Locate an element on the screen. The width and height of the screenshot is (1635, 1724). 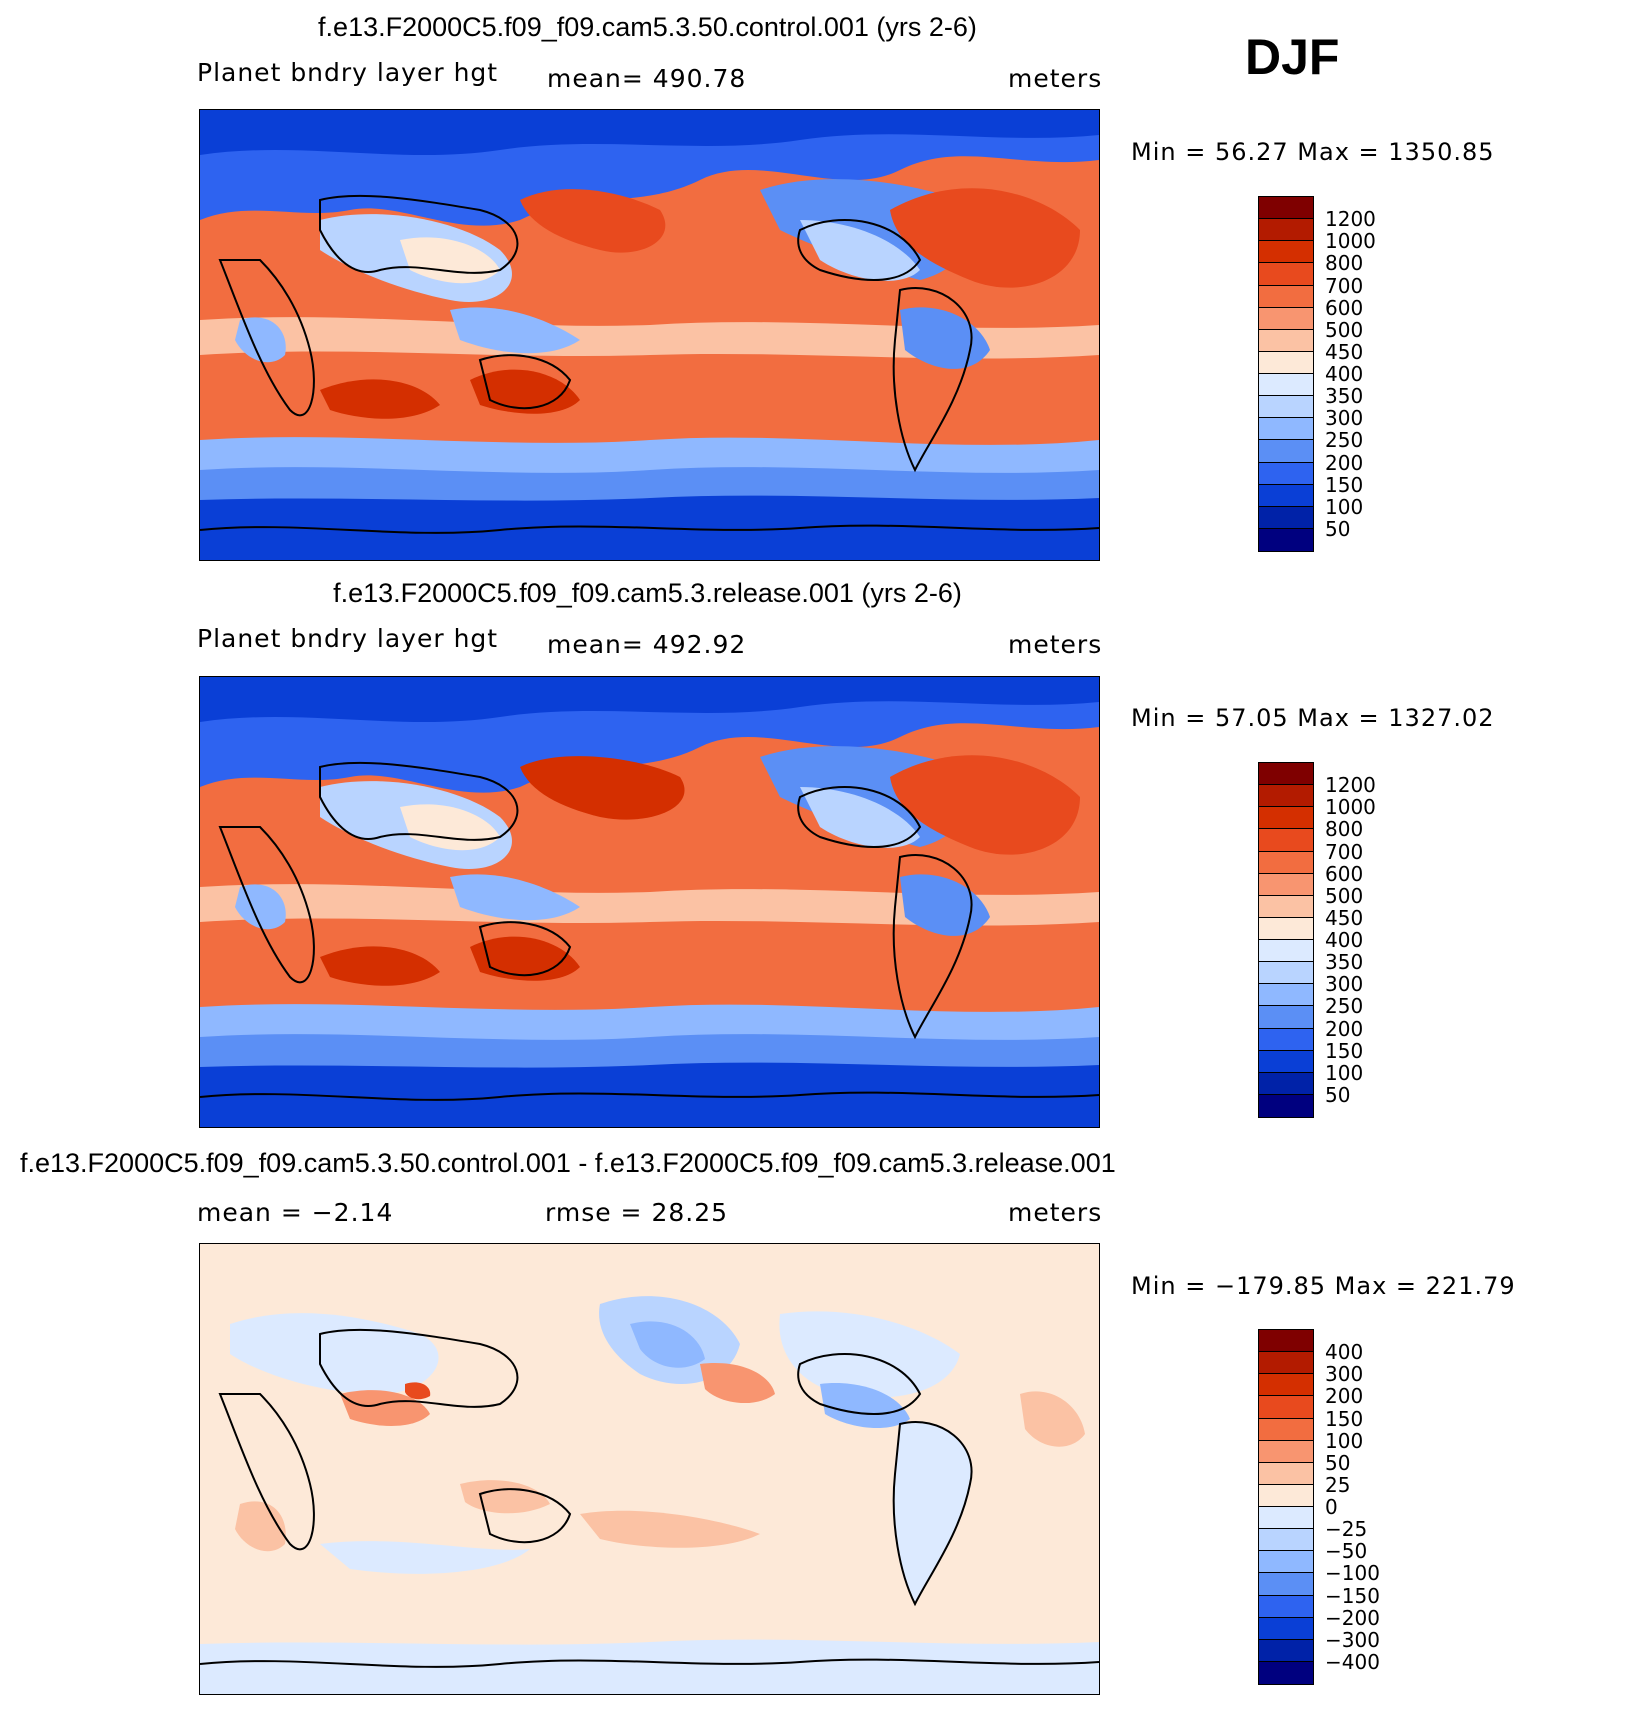
colorbar-tick-label: 400 is located at coordinates (1344, 1352).